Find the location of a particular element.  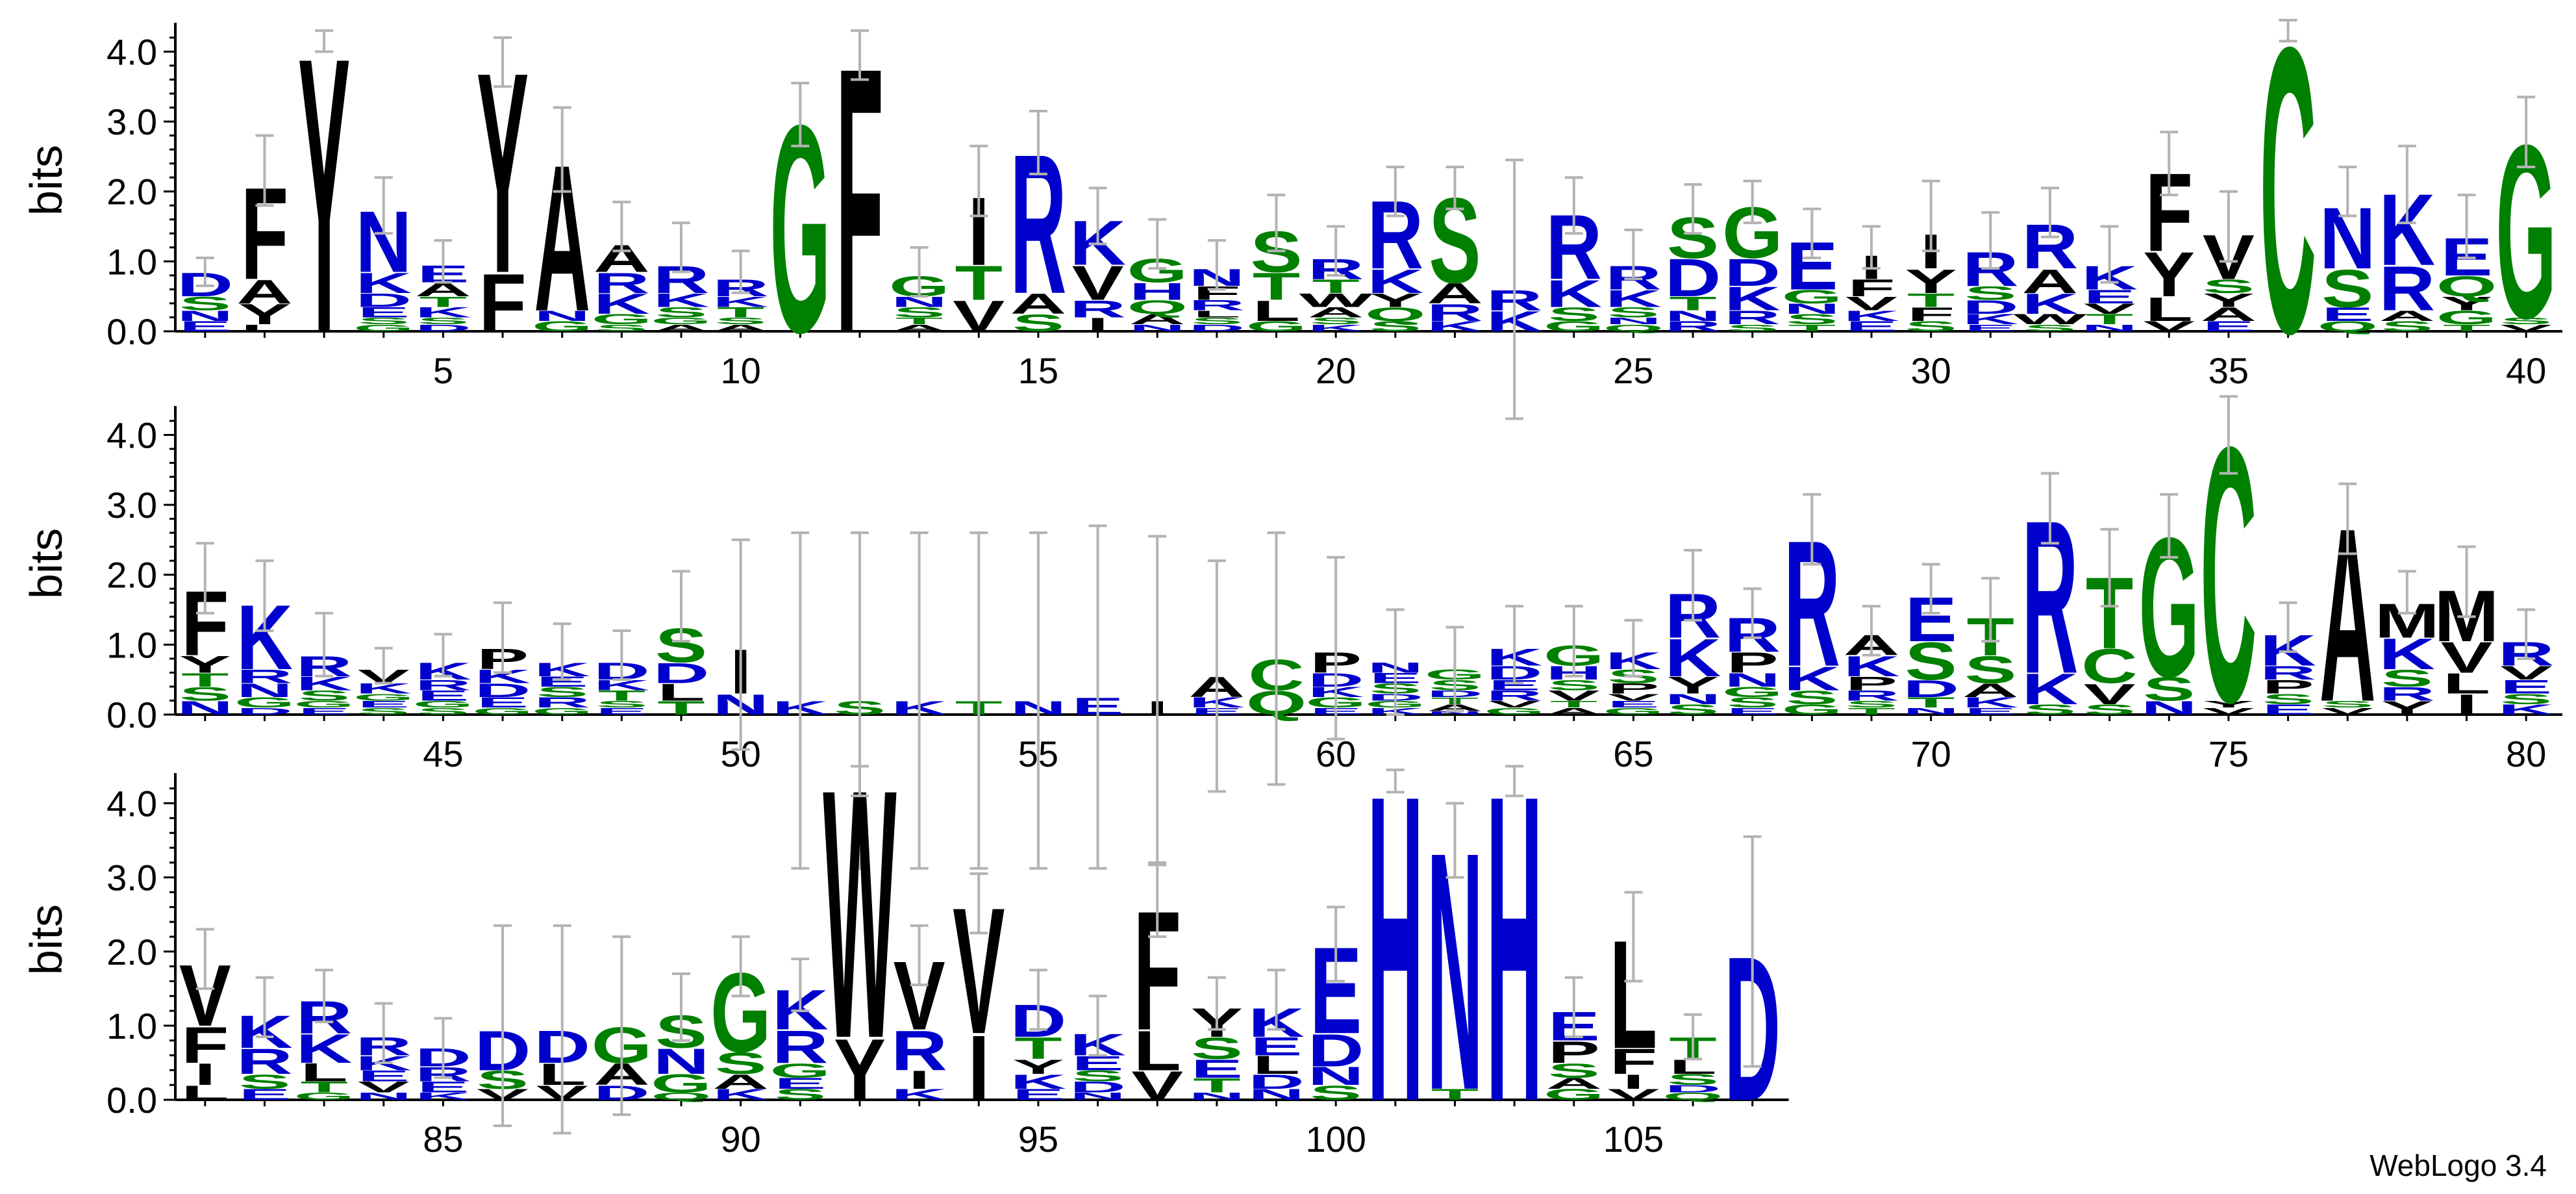

y-tick-label: 1.0 is located at coordinates (131, 1026).